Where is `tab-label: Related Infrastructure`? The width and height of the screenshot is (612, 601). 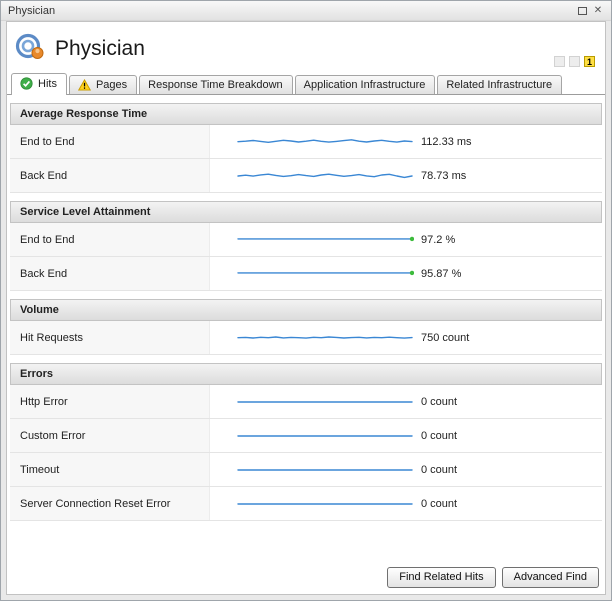
tab-label: Related Infrastructure is located at coordinates (499, 85).